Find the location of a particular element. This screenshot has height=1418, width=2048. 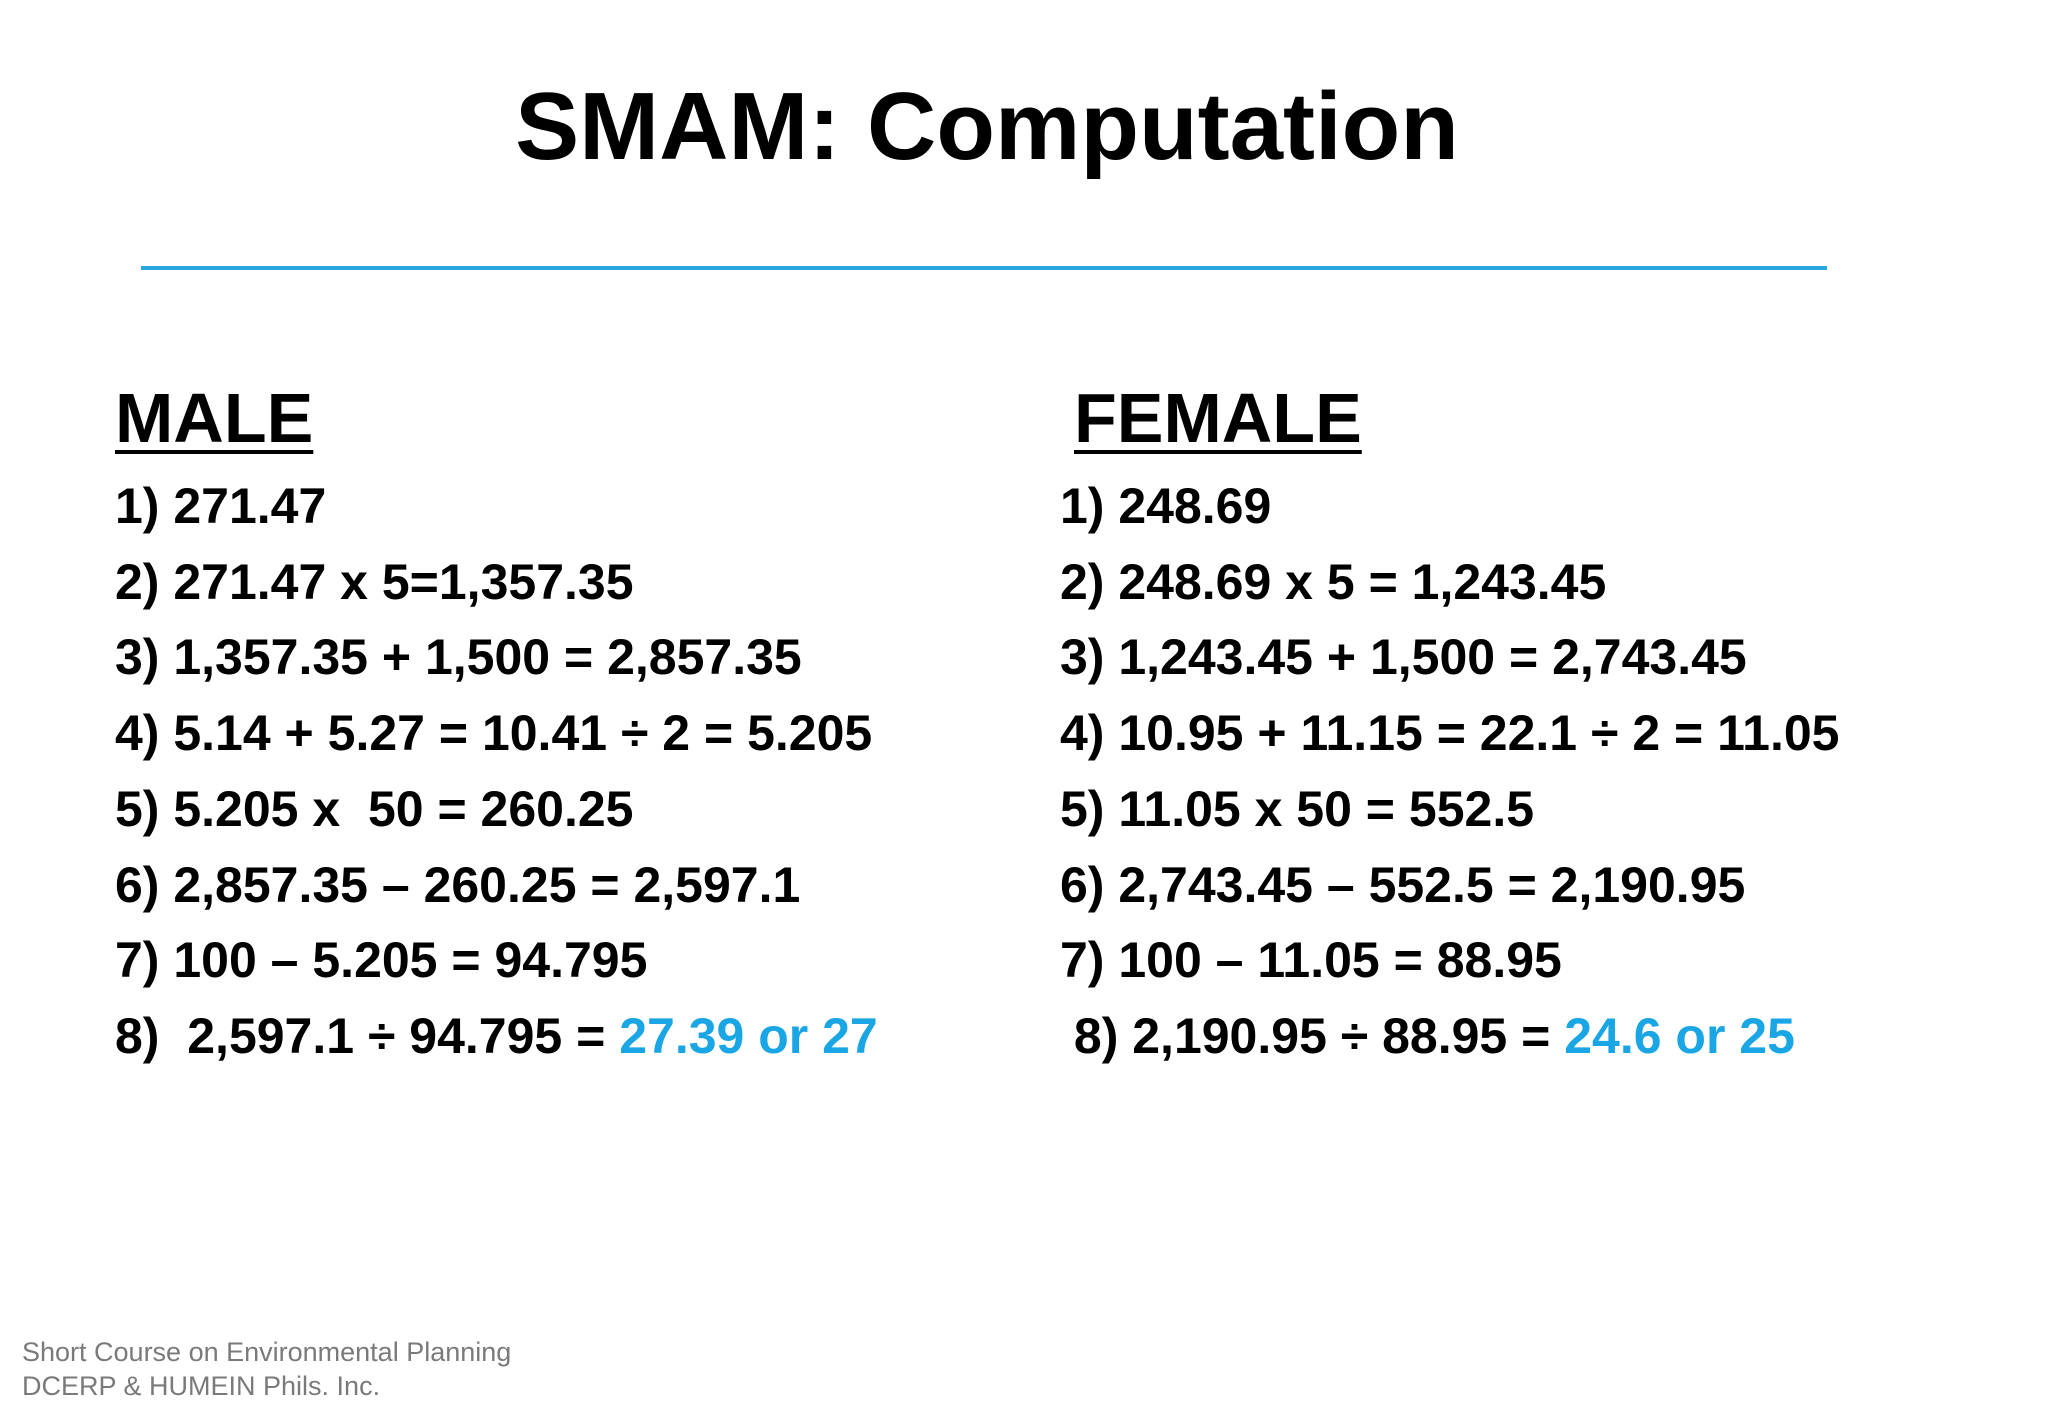

slide-title: SMAM: Computation is located at coordinates (987, 126).